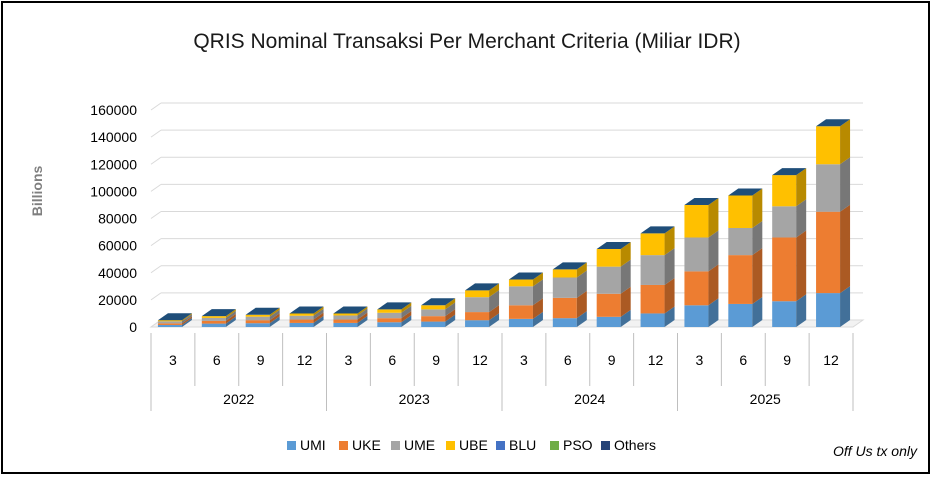 The height and width of the screenshot is (477, 933). Describe the element at coordinates (522, 445) in the screenshot. I see `legend-label: BLU` at that location.